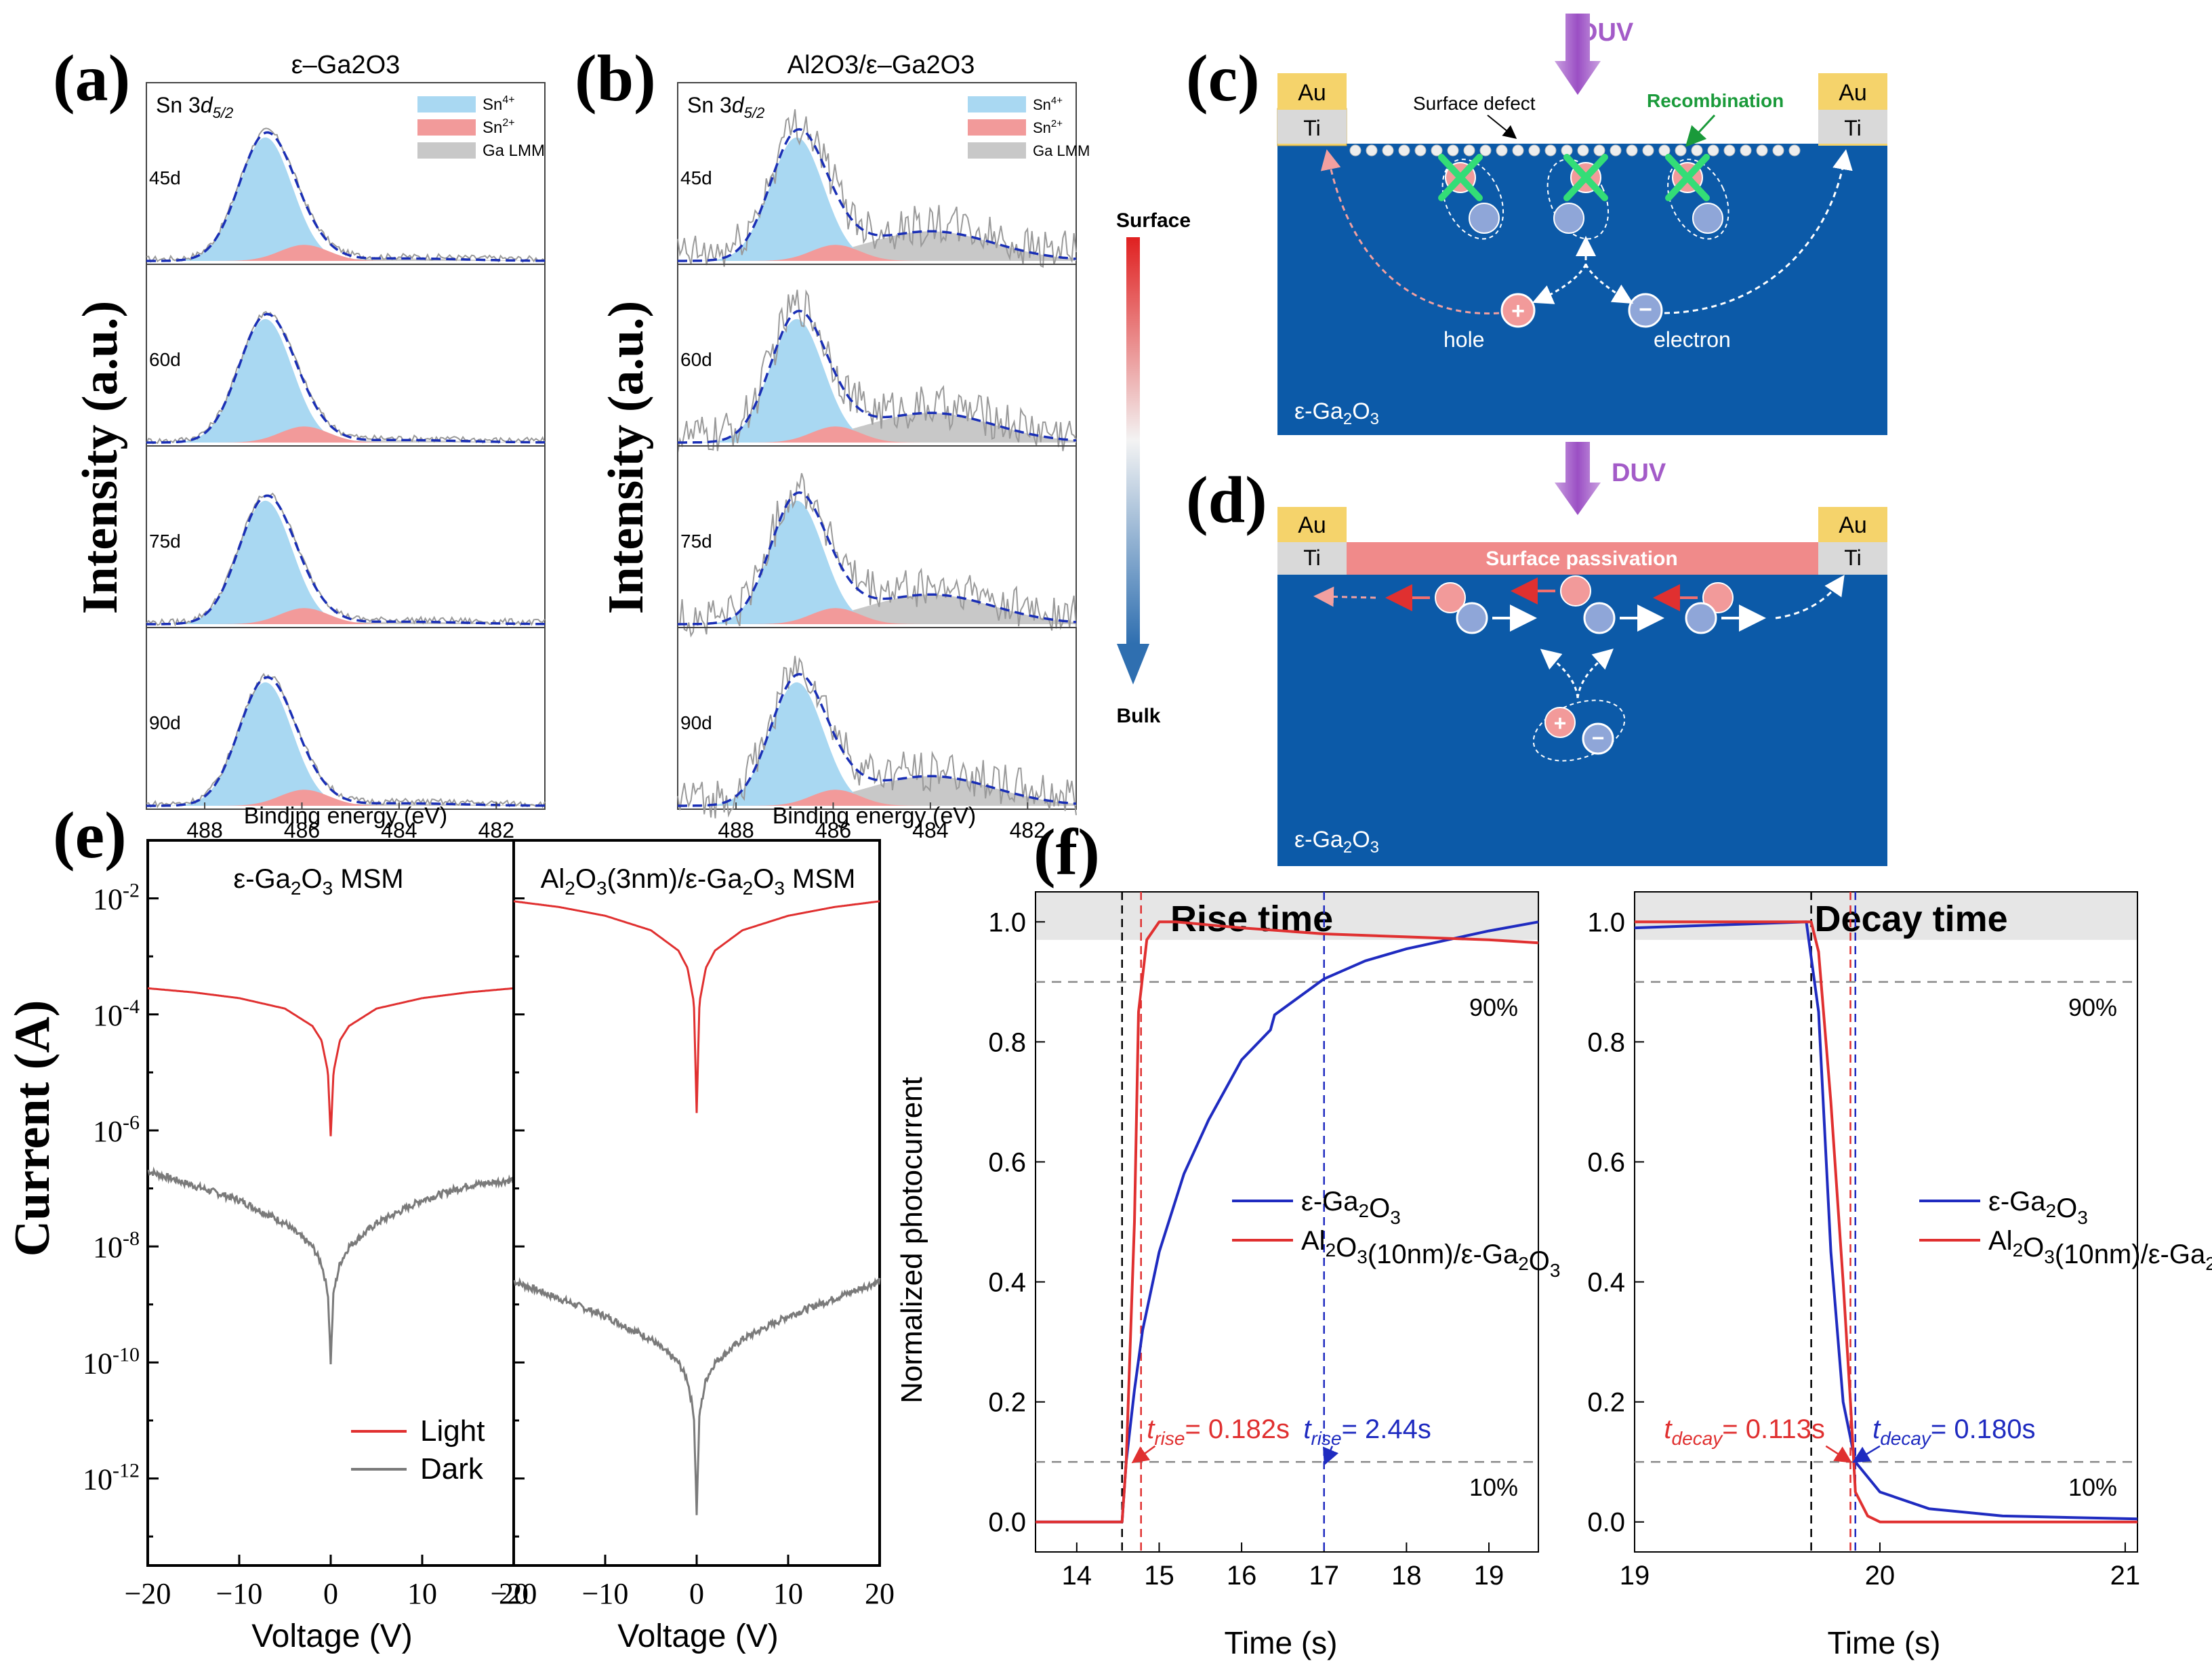 The height and width of the screenshot is (1678, 2212). What do you see at coordinates (1715, 100) in the screenshot?
I see `c-recombination-label: Recombination` at bounding box center [1715, 100].